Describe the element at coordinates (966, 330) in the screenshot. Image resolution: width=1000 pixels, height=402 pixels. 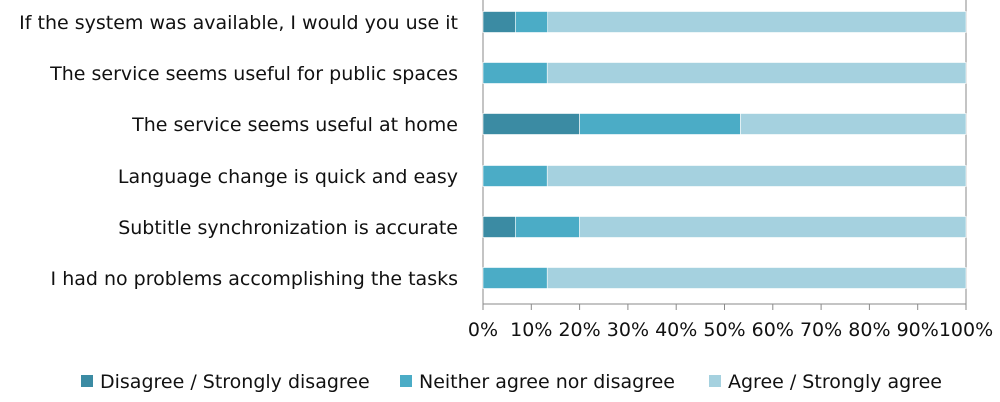
I see `x-tick-label: 100%` at that location.